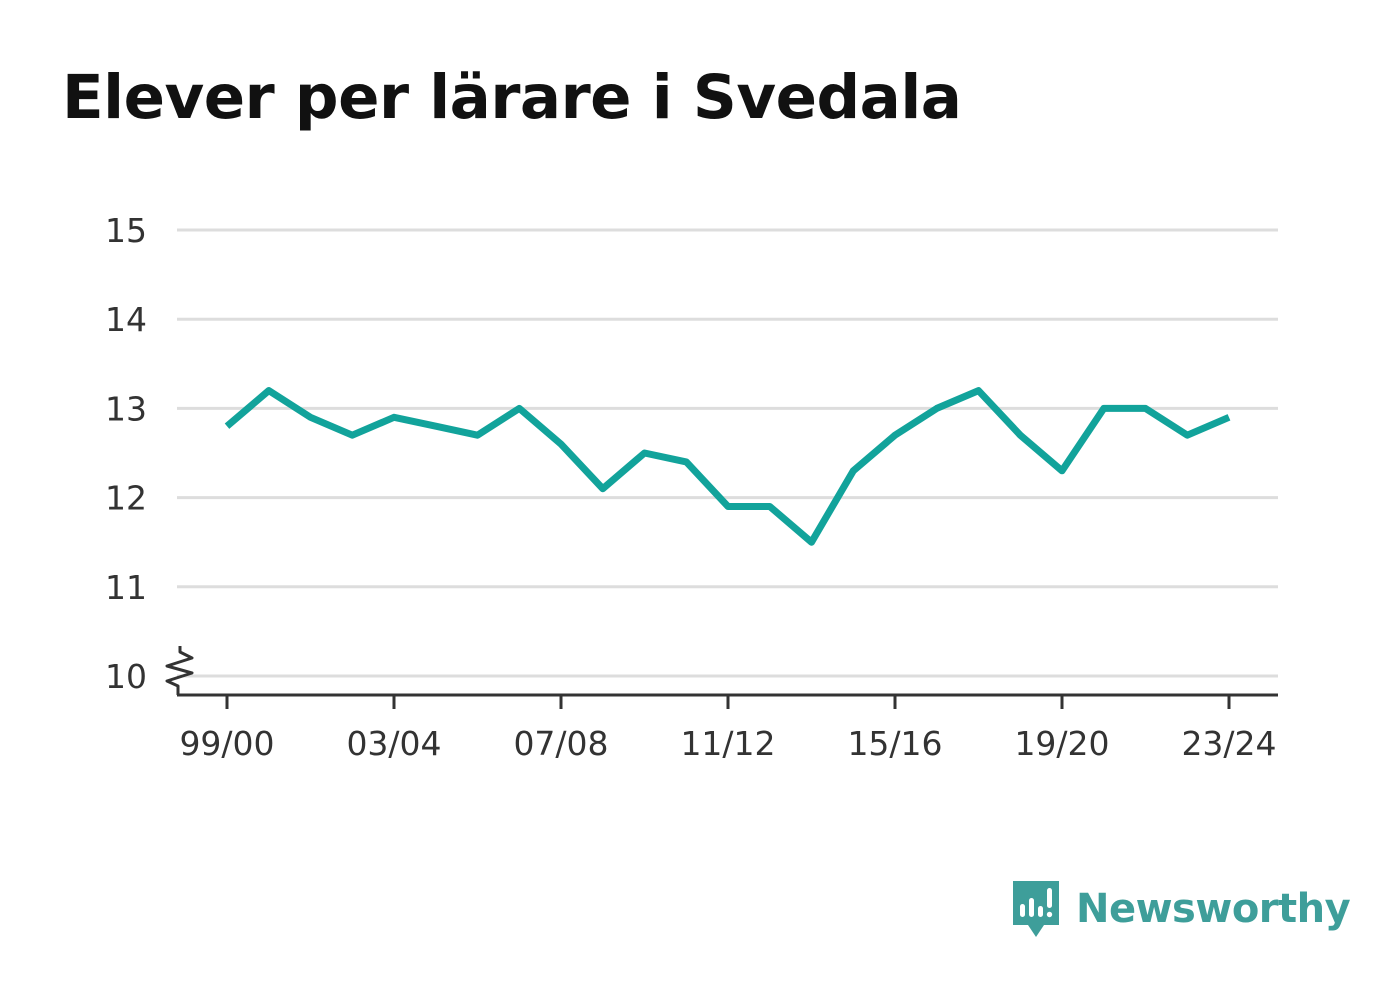 Image resolution: width=1382 pixels, height=999 pixels. I want to click on y-tick-label-14: 14, so click(126, 319).